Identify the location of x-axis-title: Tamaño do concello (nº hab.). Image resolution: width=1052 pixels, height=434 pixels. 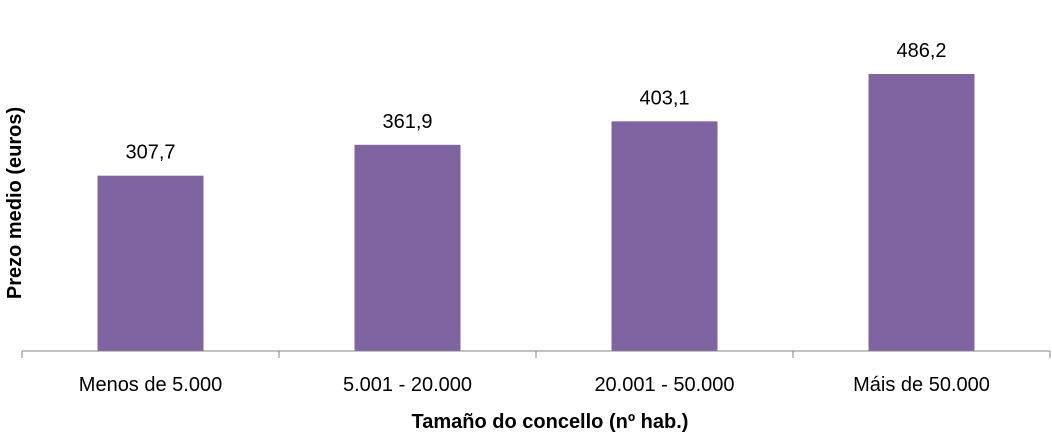
(550, 422).